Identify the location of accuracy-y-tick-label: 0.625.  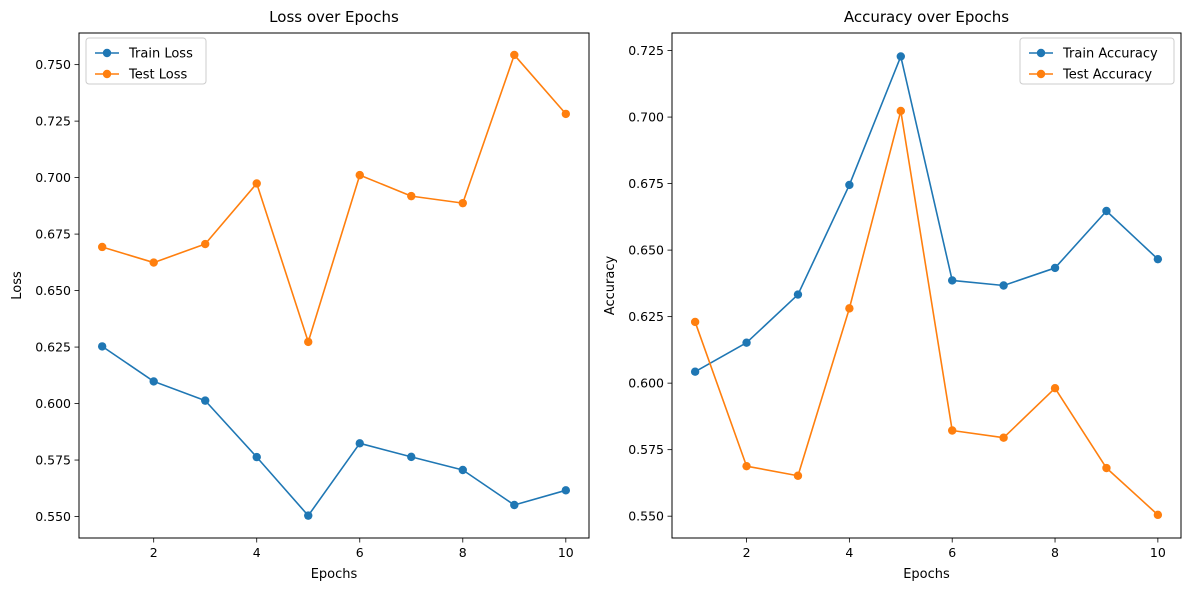
(646, 316).